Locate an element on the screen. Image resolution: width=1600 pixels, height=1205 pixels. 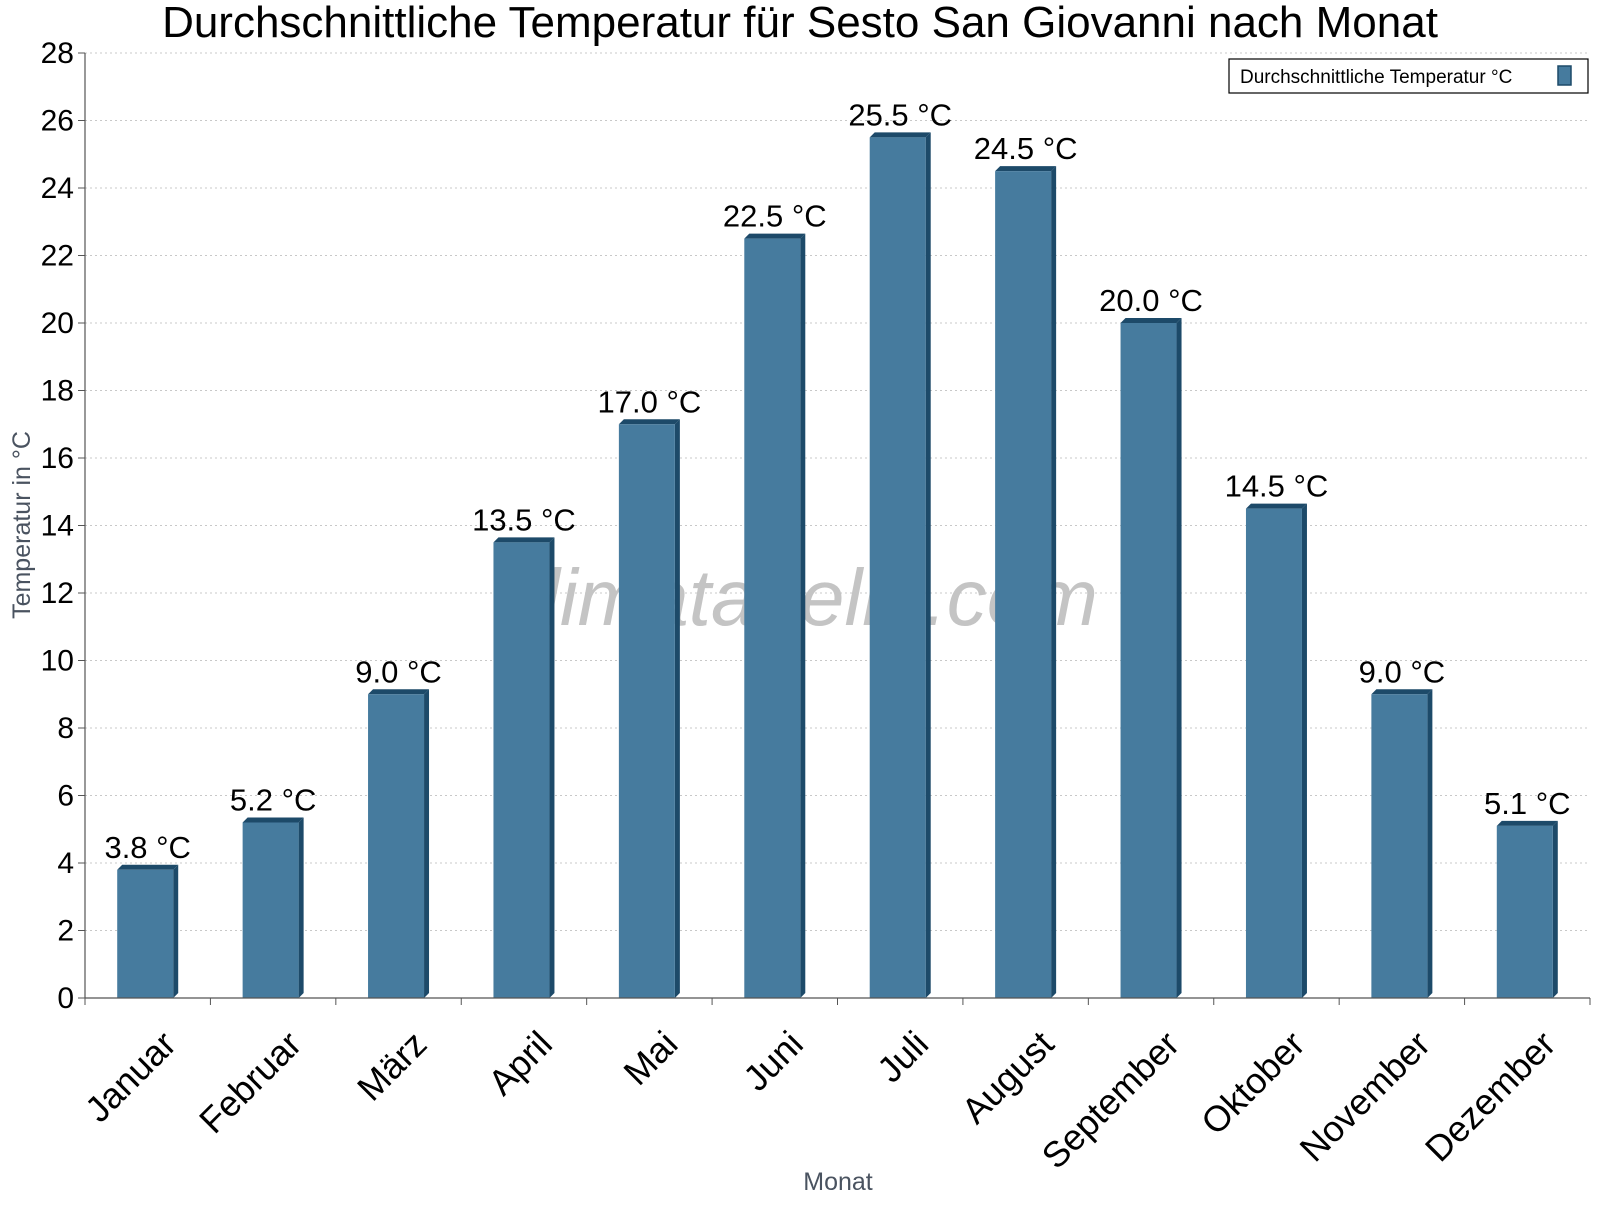
y-tick-label: 28 is located at coordinates (57, 53).